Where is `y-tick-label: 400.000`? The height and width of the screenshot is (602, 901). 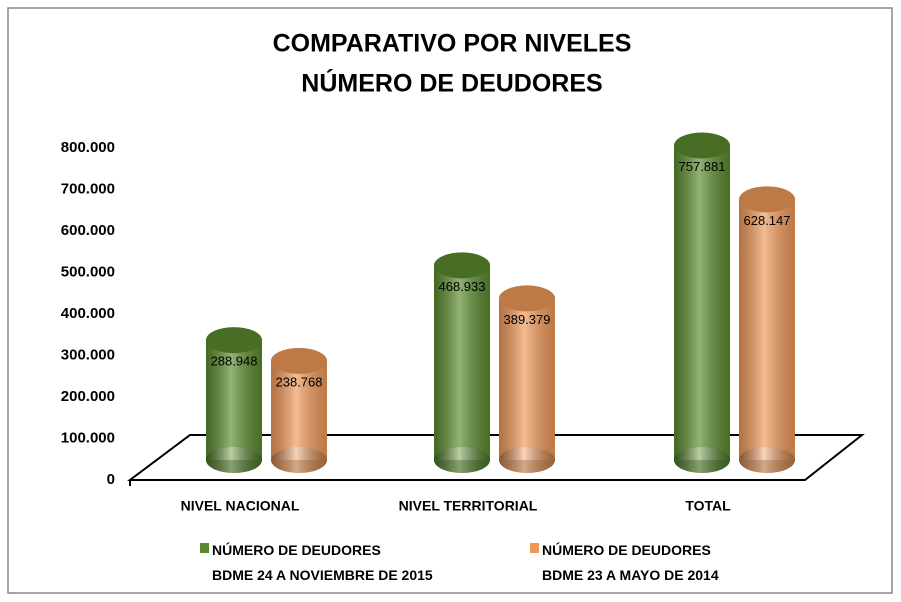 y-tick-label: 400.000 is located at coordinates (88, 313).